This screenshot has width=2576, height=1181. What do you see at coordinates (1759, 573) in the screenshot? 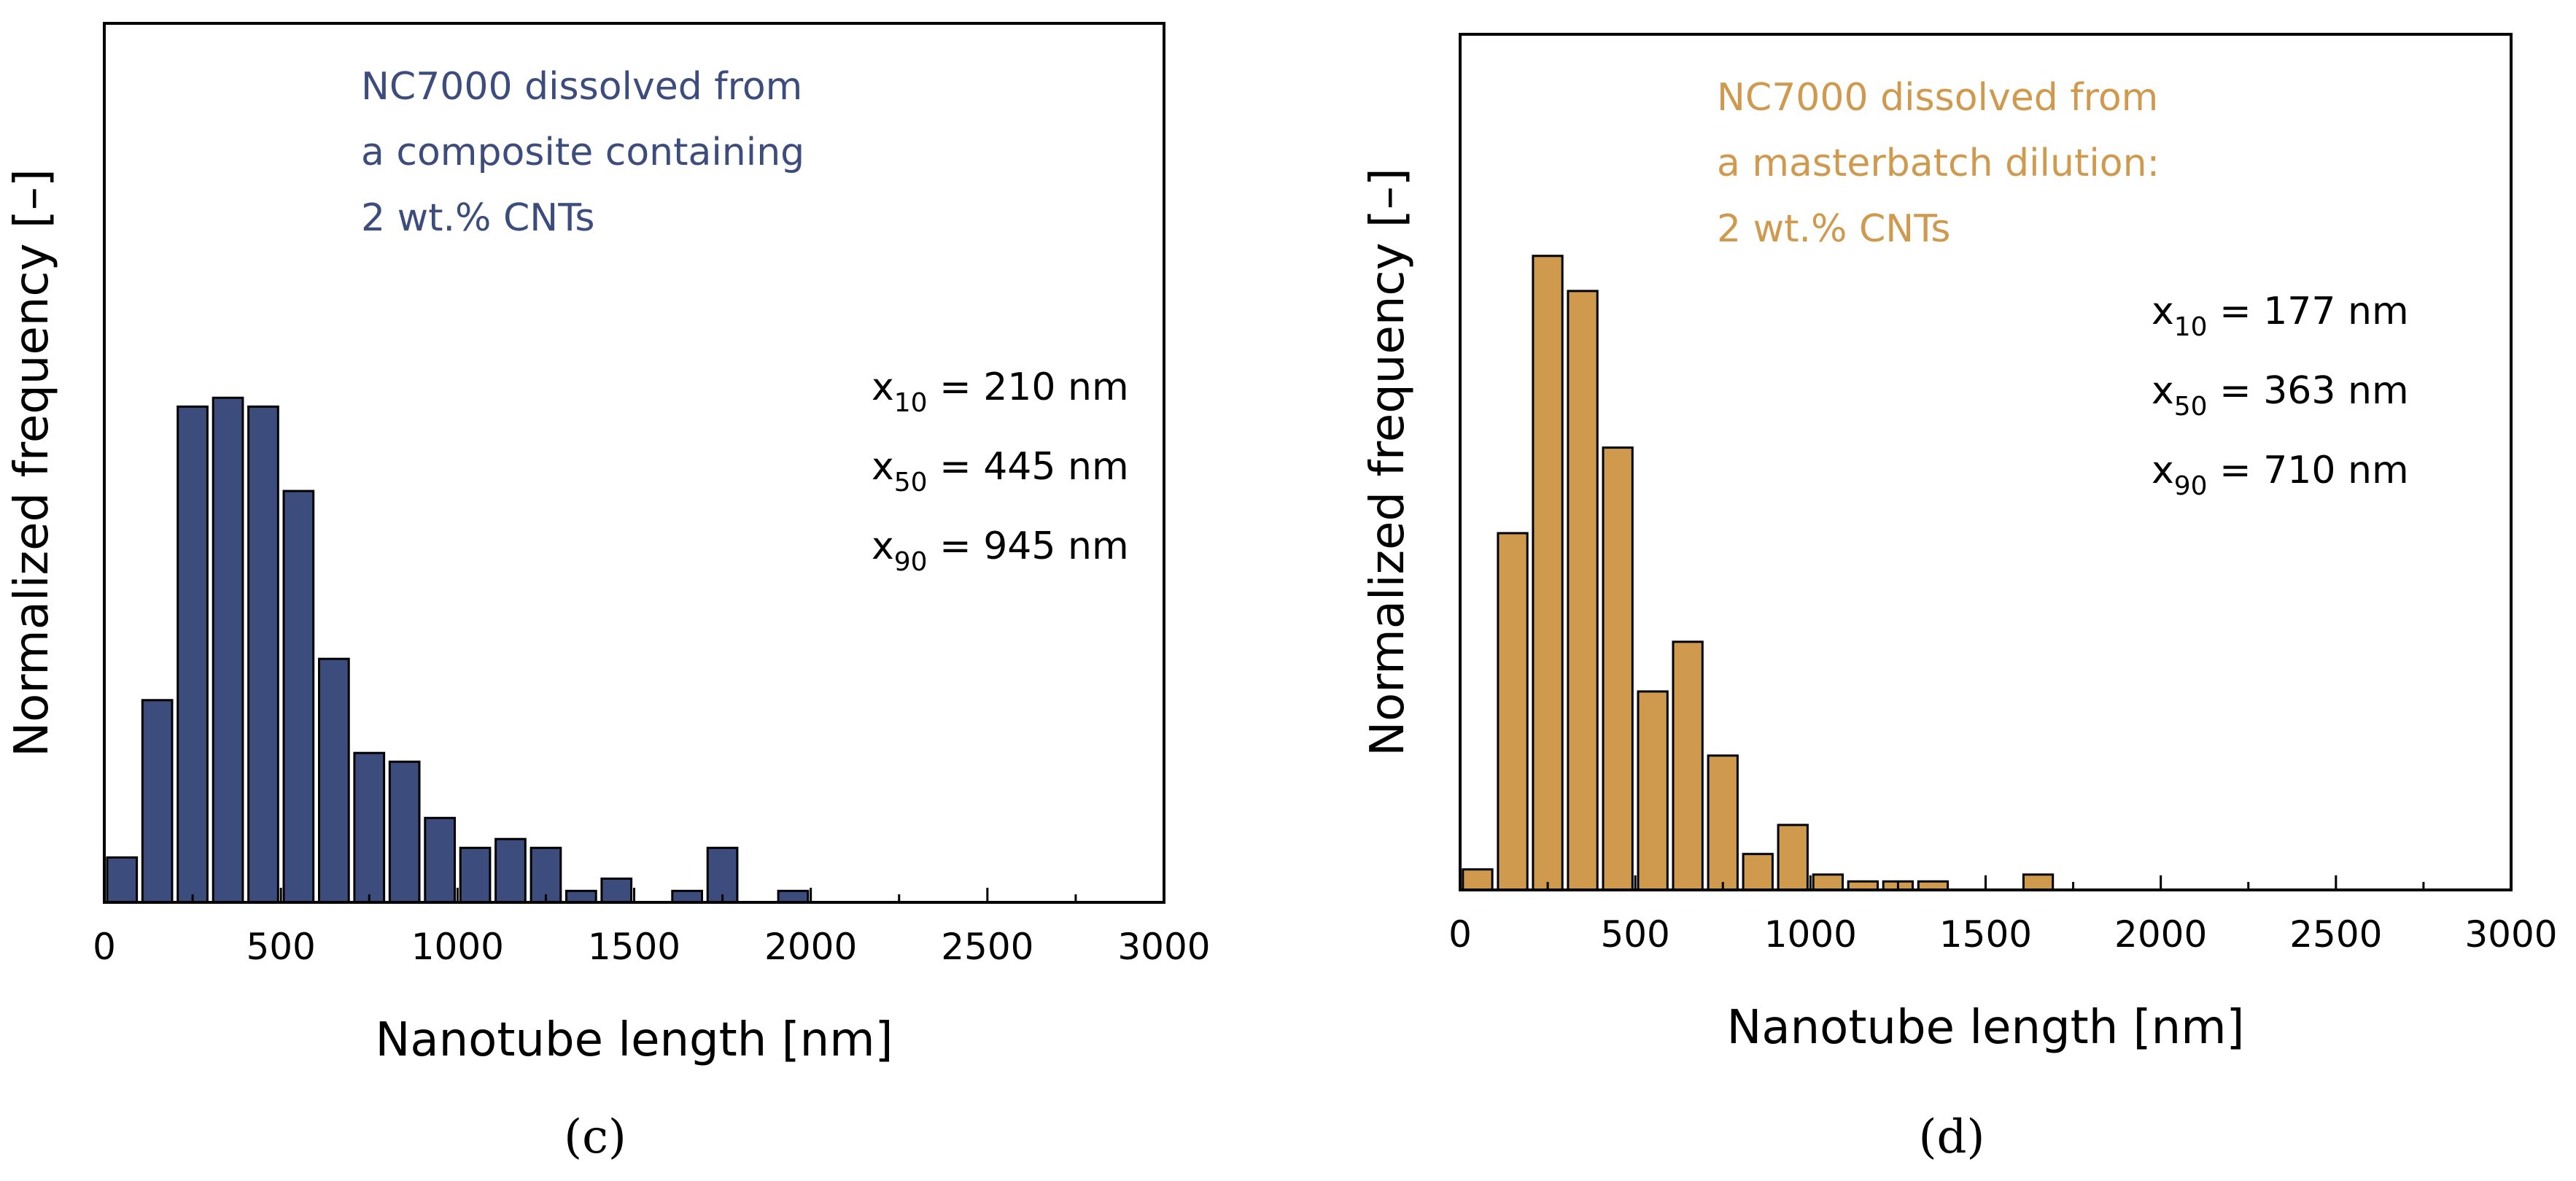
I see `bars-d` at bounding box center [1759, 573].